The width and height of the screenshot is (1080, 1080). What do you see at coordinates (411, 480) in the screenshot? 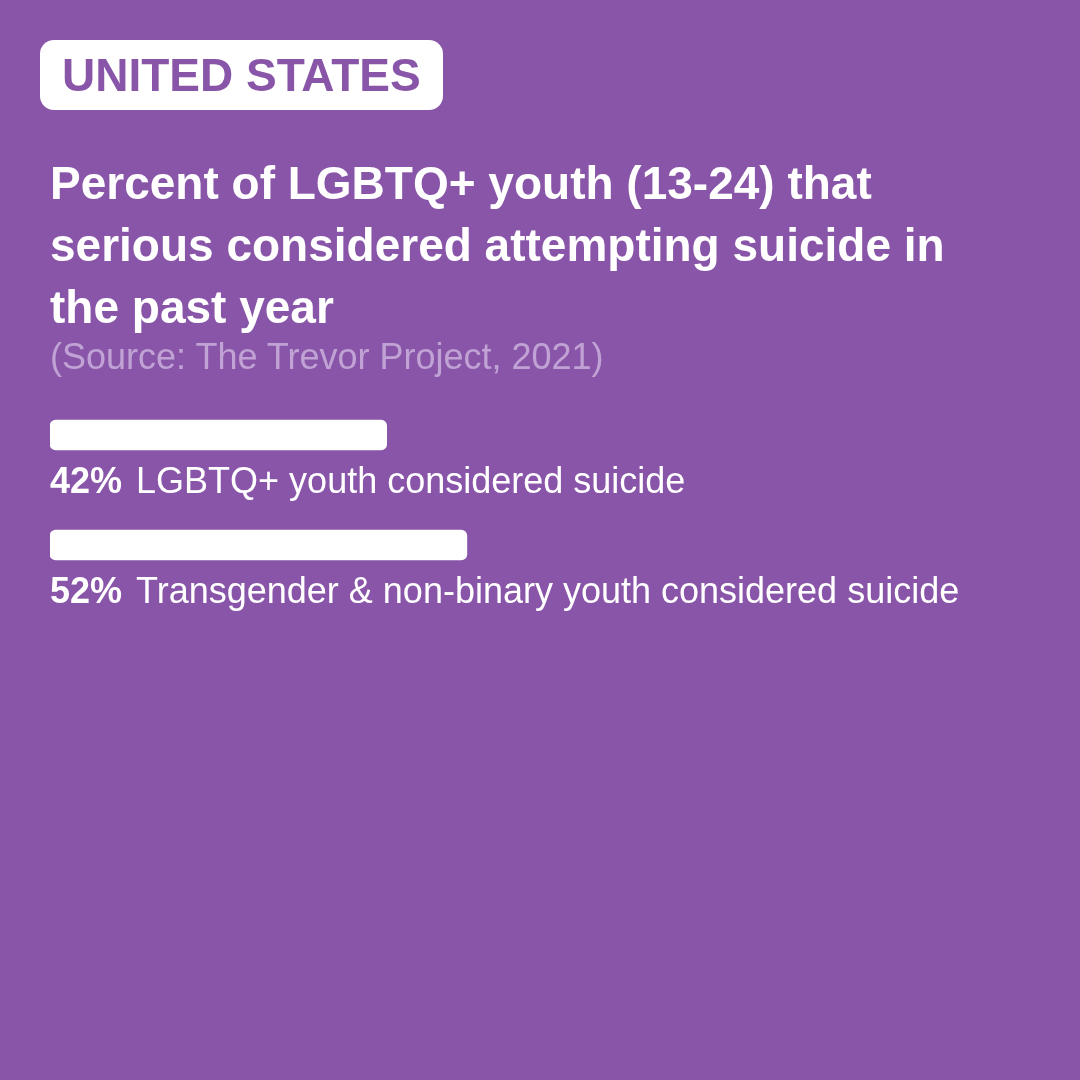
I see `y-tick-label: LGBTQ+ youth considered suicide` at bounding box center [411, 480].